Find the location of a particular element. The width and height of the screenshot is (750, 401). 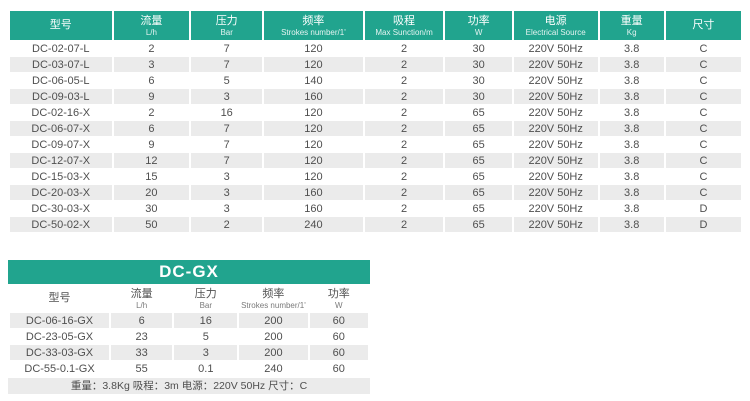

table-cell: 5 is located at coordinates (206, 336).